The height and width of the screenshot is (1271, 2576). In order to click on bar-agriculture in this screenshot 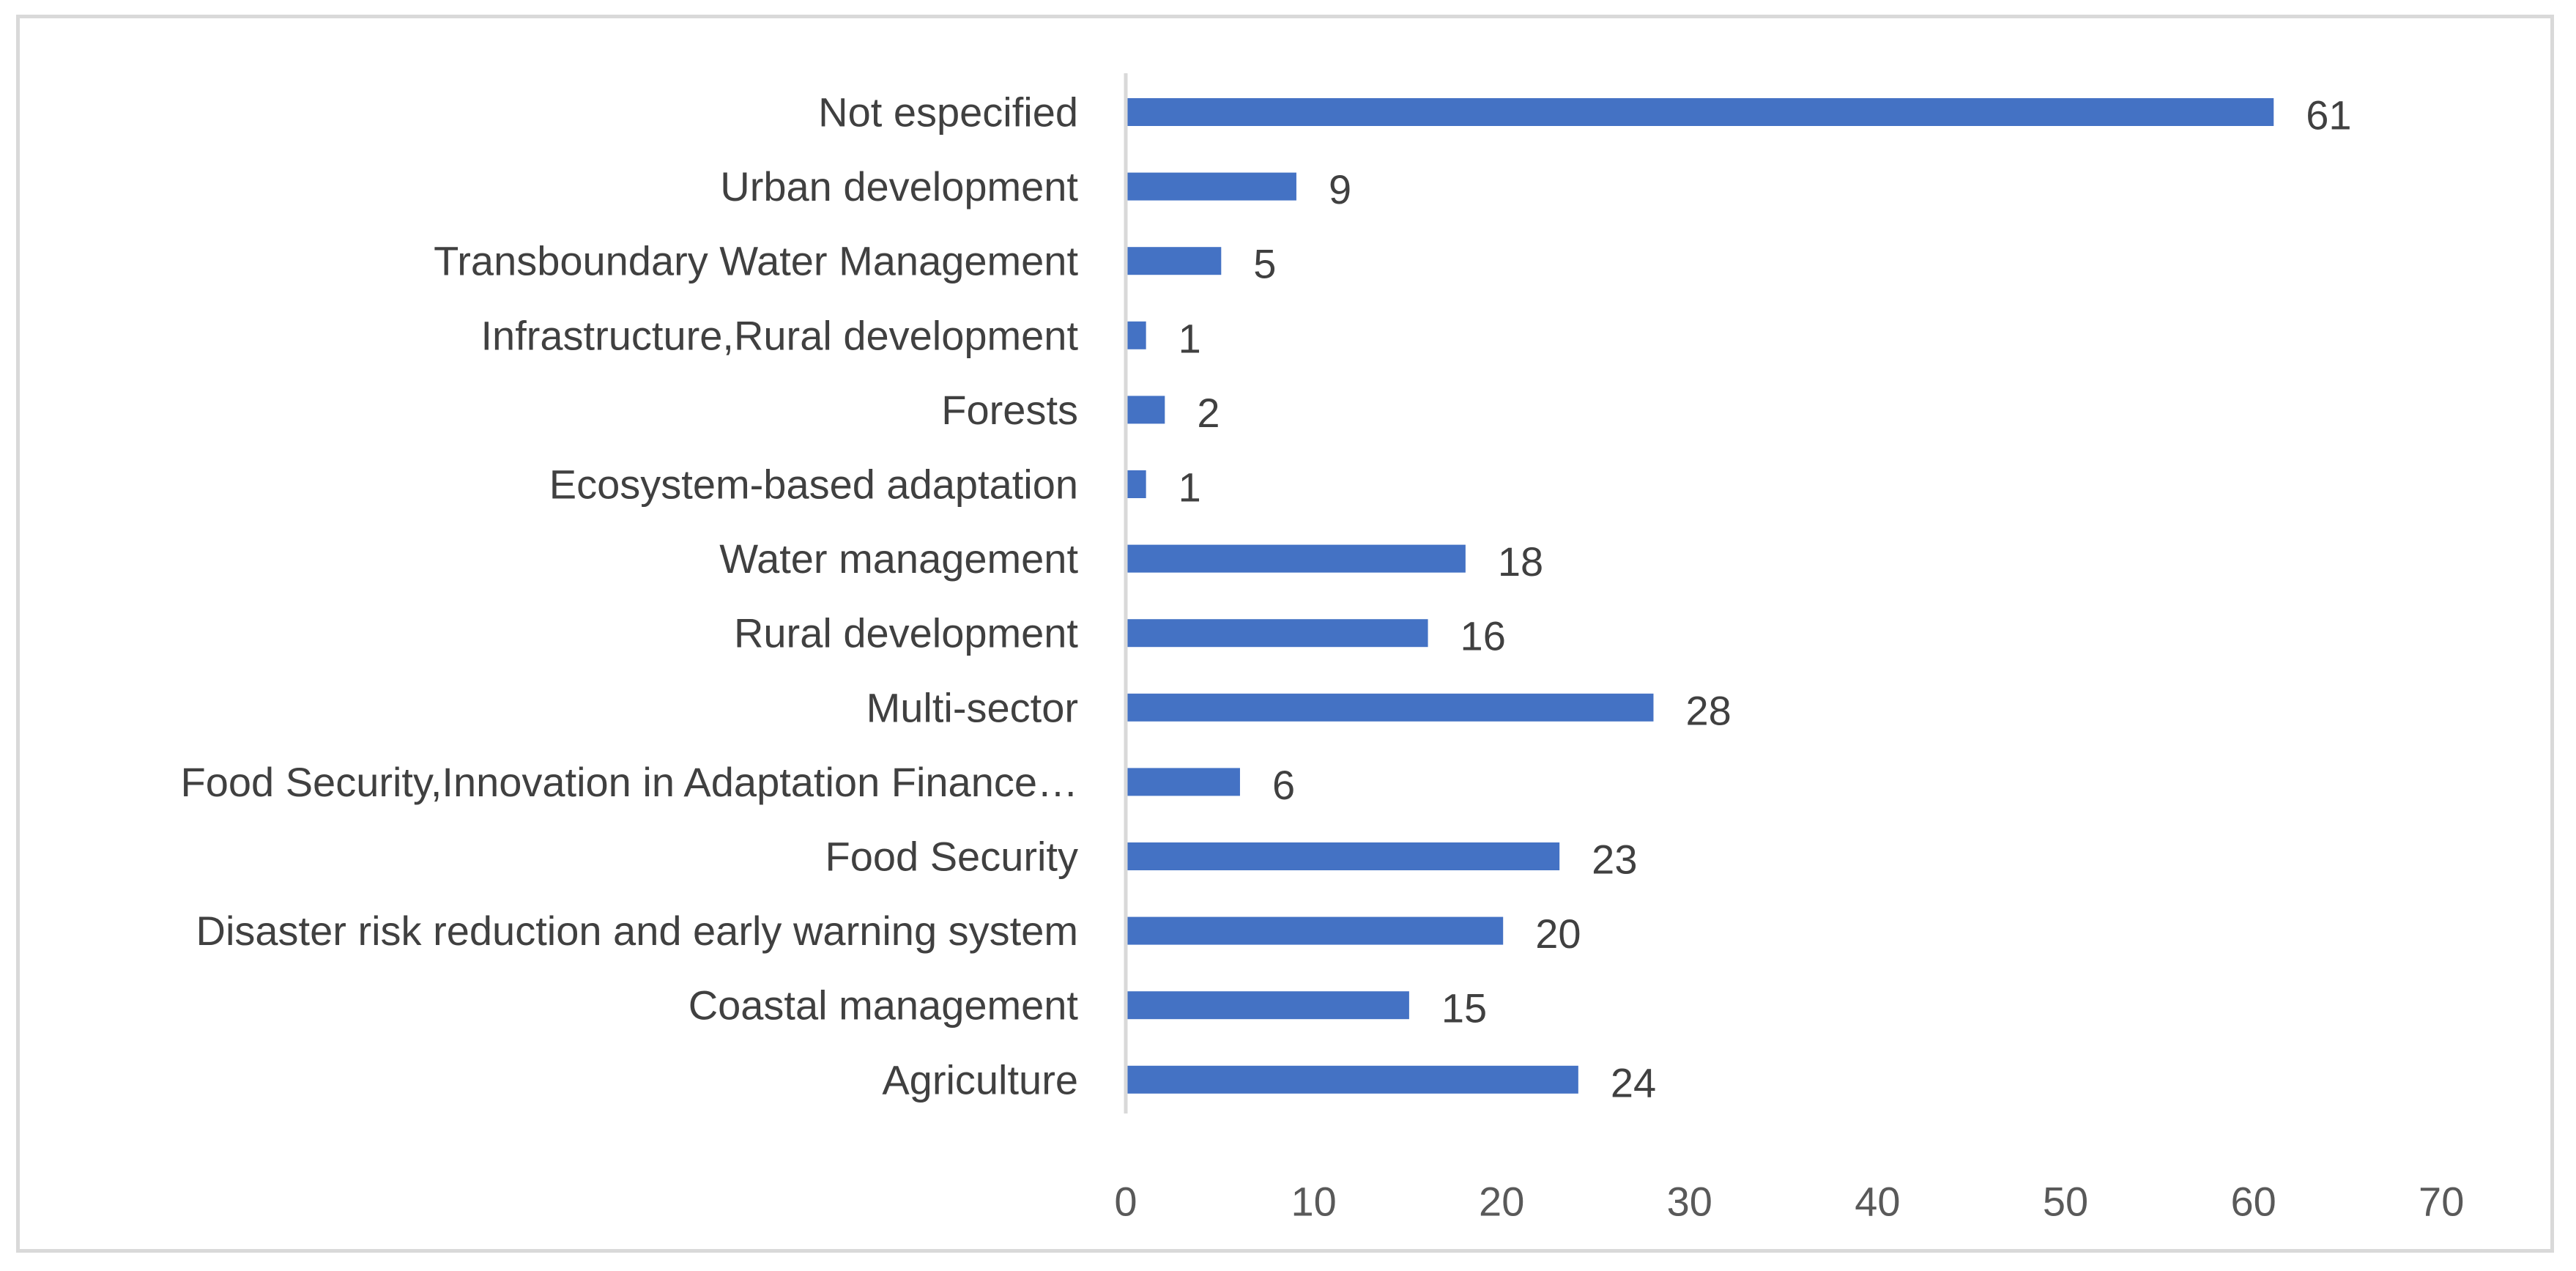, I will do `click(1352, 1079)`.